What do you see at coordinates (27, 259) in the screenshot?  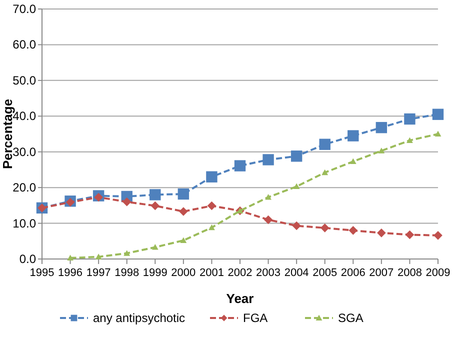 I see `y-tick-label: 0.0` at bounding box center [27, 259].